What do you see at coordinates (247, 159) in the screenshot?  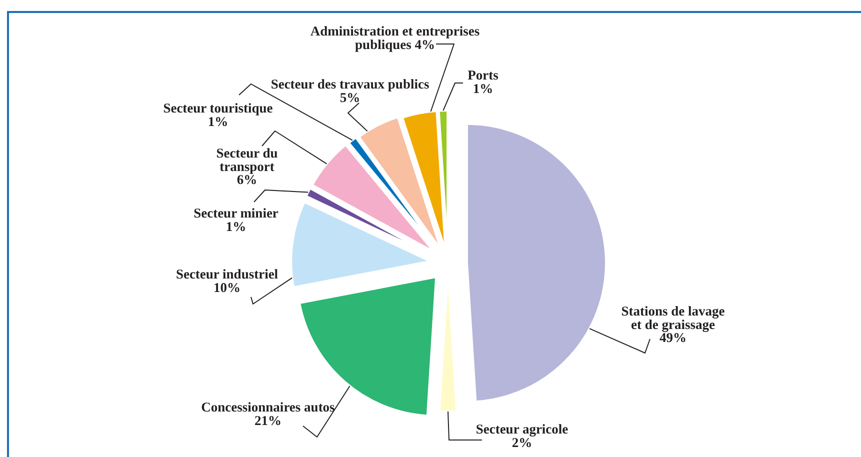 I see `slice-label: Secteur du transport` at bounding box center [247, 159].